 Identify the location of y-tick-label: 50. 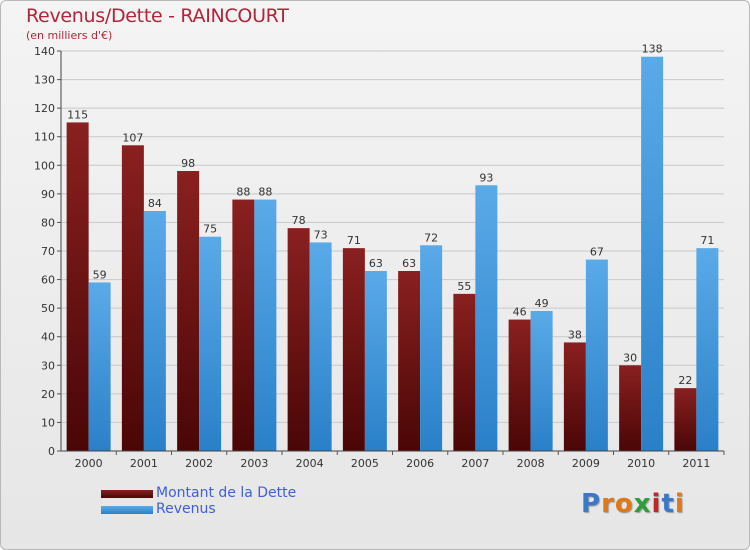
(48, 308).